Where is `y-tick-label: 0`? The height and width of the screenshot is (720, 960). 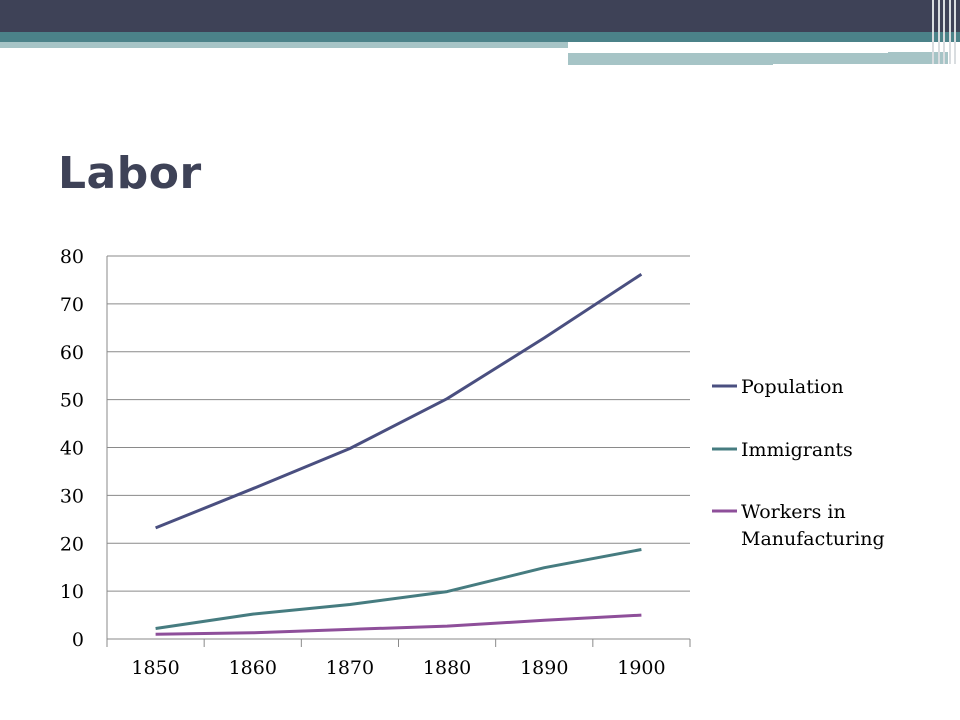 y-tick-label: 0 is located at coordinates (78, 640).